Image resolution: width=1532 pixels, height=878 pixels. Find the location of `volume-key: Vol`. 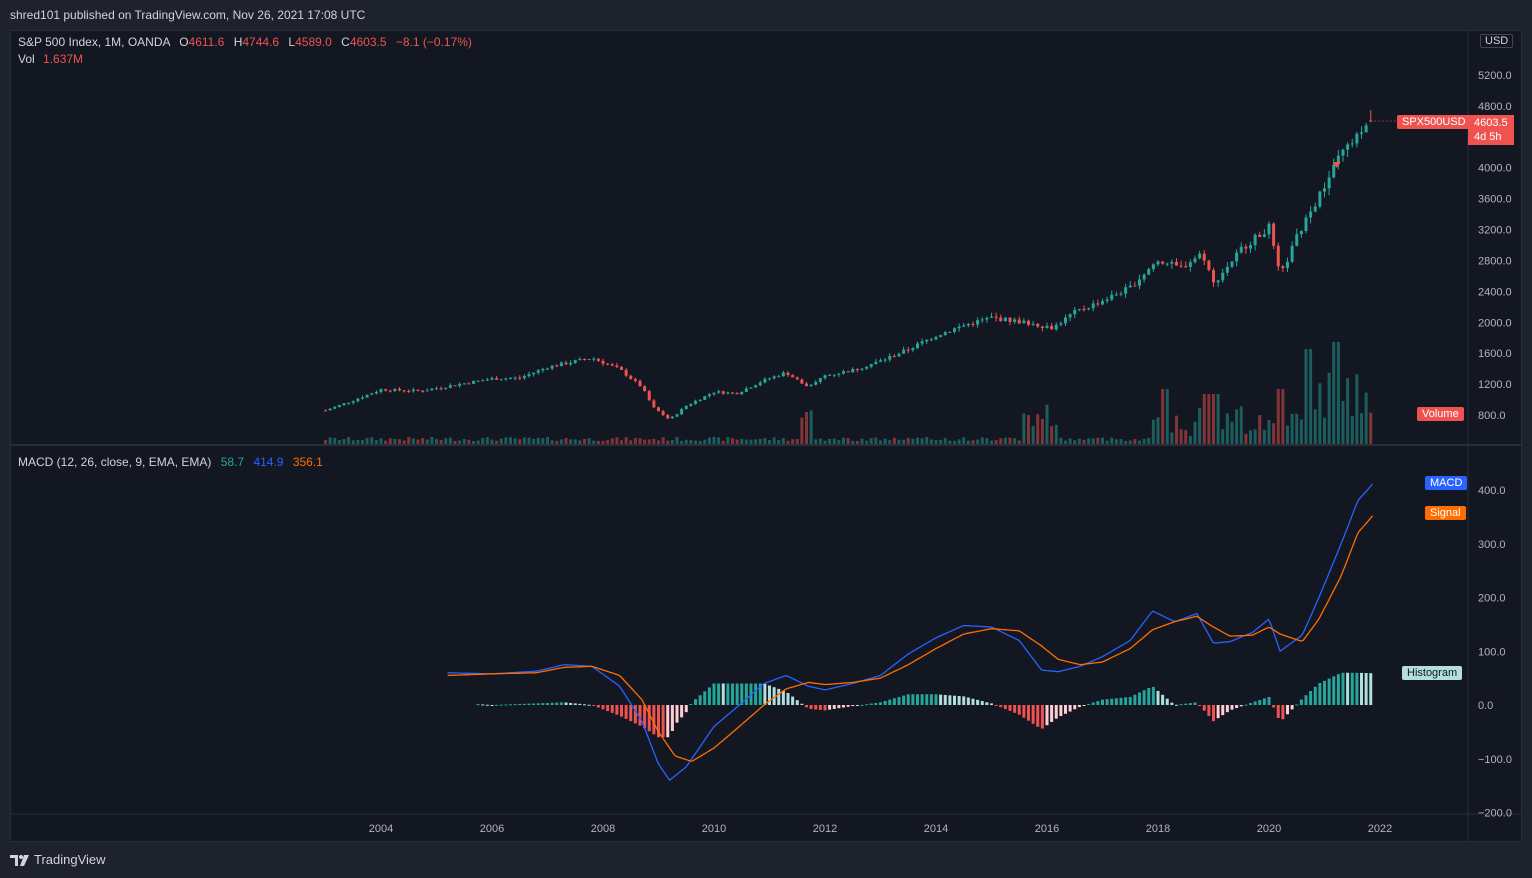

volume-key: Vol is located at coordinates (26, 59).